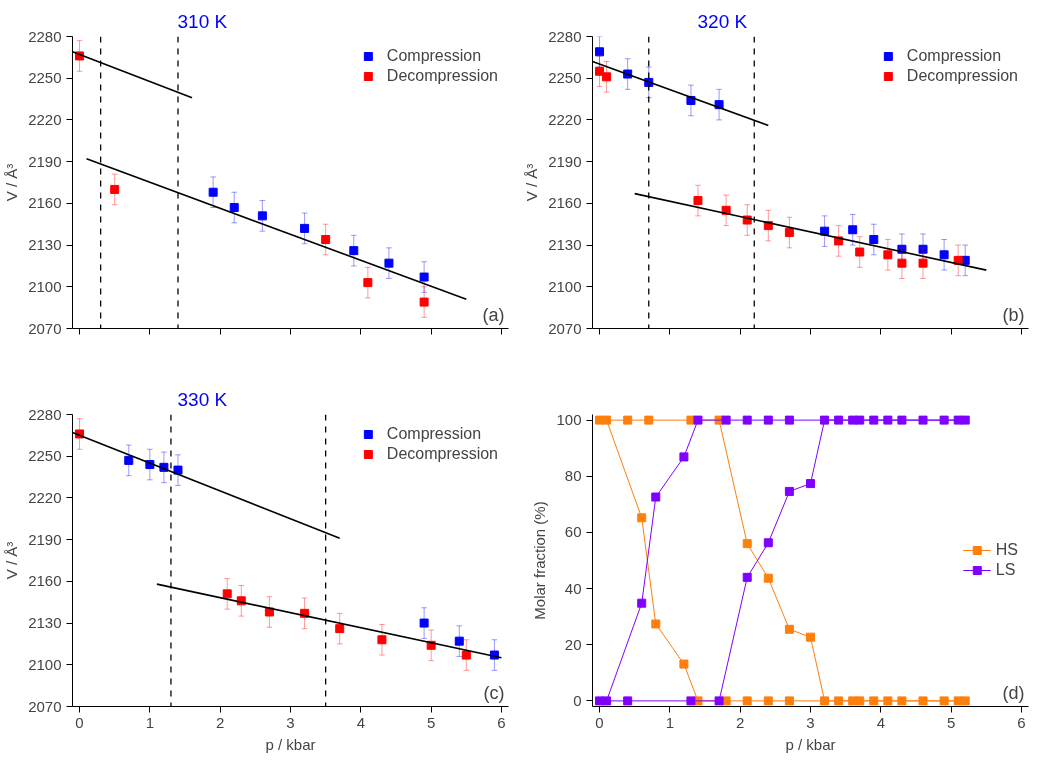 The image size is (1051, 767). Describe the element at coordinates (494, 692) in the screenshot. I see `annotation: (c)` at that location.